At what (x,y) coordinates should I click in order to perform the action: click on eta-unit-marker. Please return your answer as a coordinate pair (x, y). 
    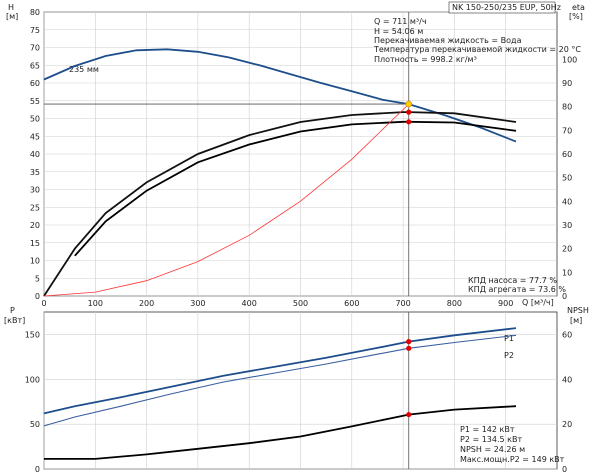
    Looking at the image, I should click on (409, 122).